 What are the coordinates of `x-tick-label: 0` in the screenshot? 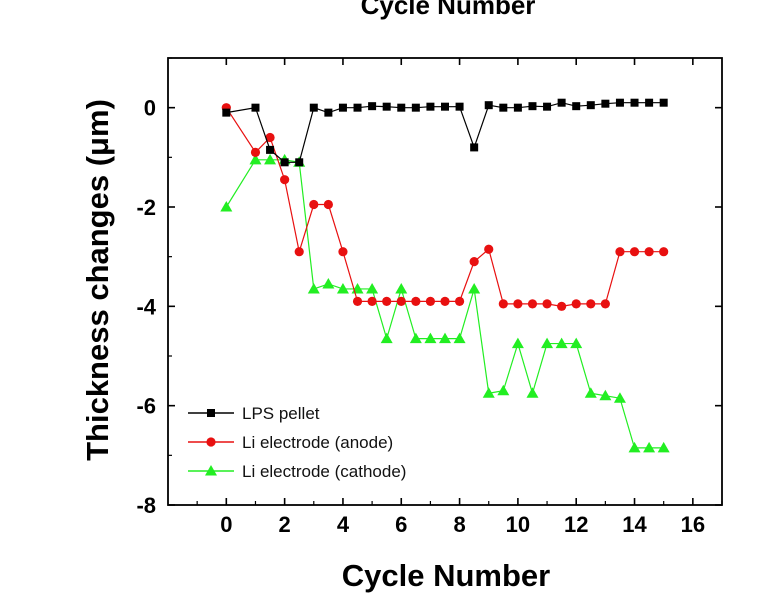 It's located at (226, 524).